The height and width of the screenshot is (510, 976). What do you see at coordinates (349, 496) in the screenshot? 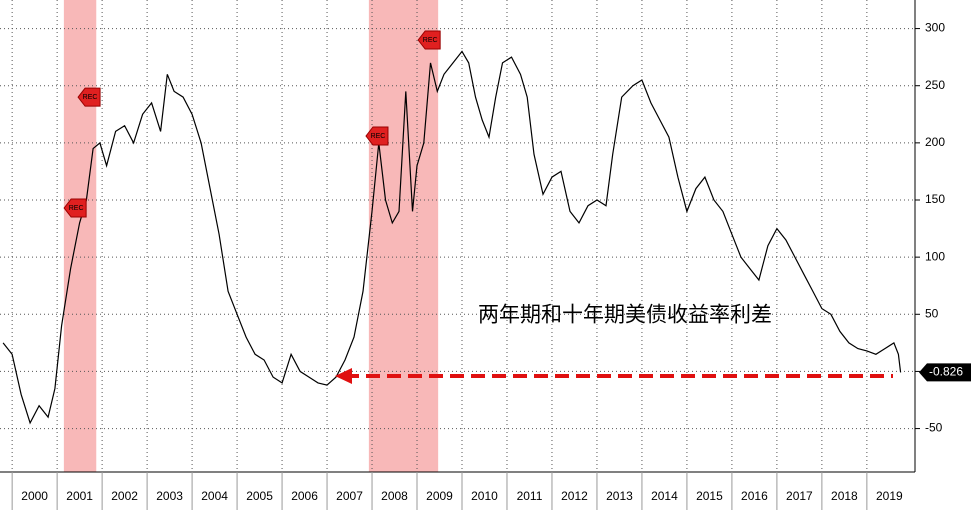
I see `x-tick-label: 2007` at bounding box center [349, 496].